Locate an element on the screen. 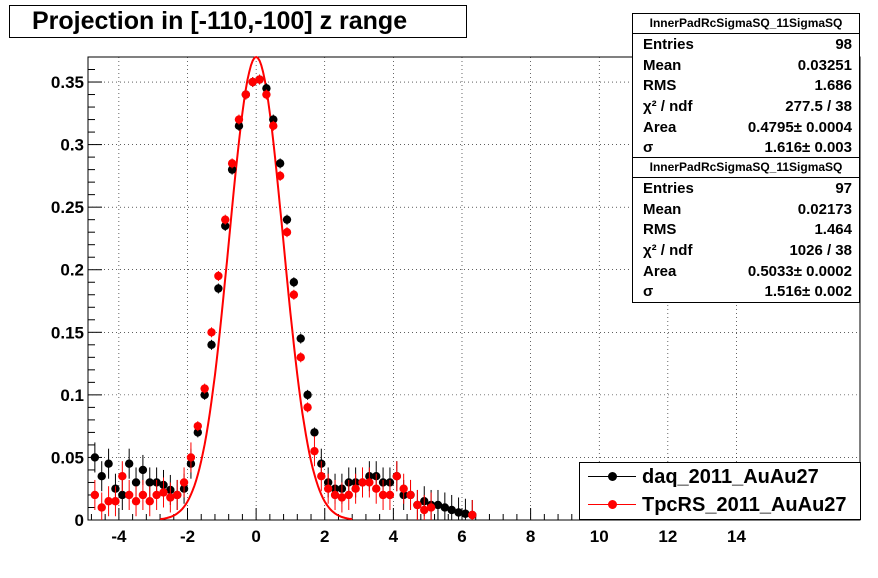 This screenshot has height=578, width=878. stats-row-chi2: χ² / ndf 277.5 / 38 is located at coordinates (747, 106).